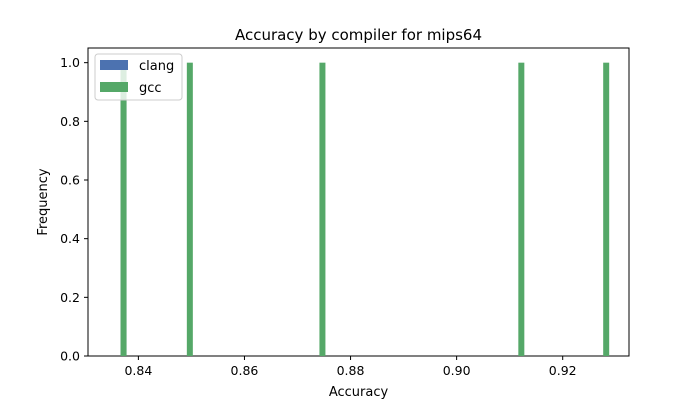 This screenshot has height=400, width=700. Describe the element at coordinates (457, 370) in the screenshot. I see `x-tick-label: 0.90` at that location.